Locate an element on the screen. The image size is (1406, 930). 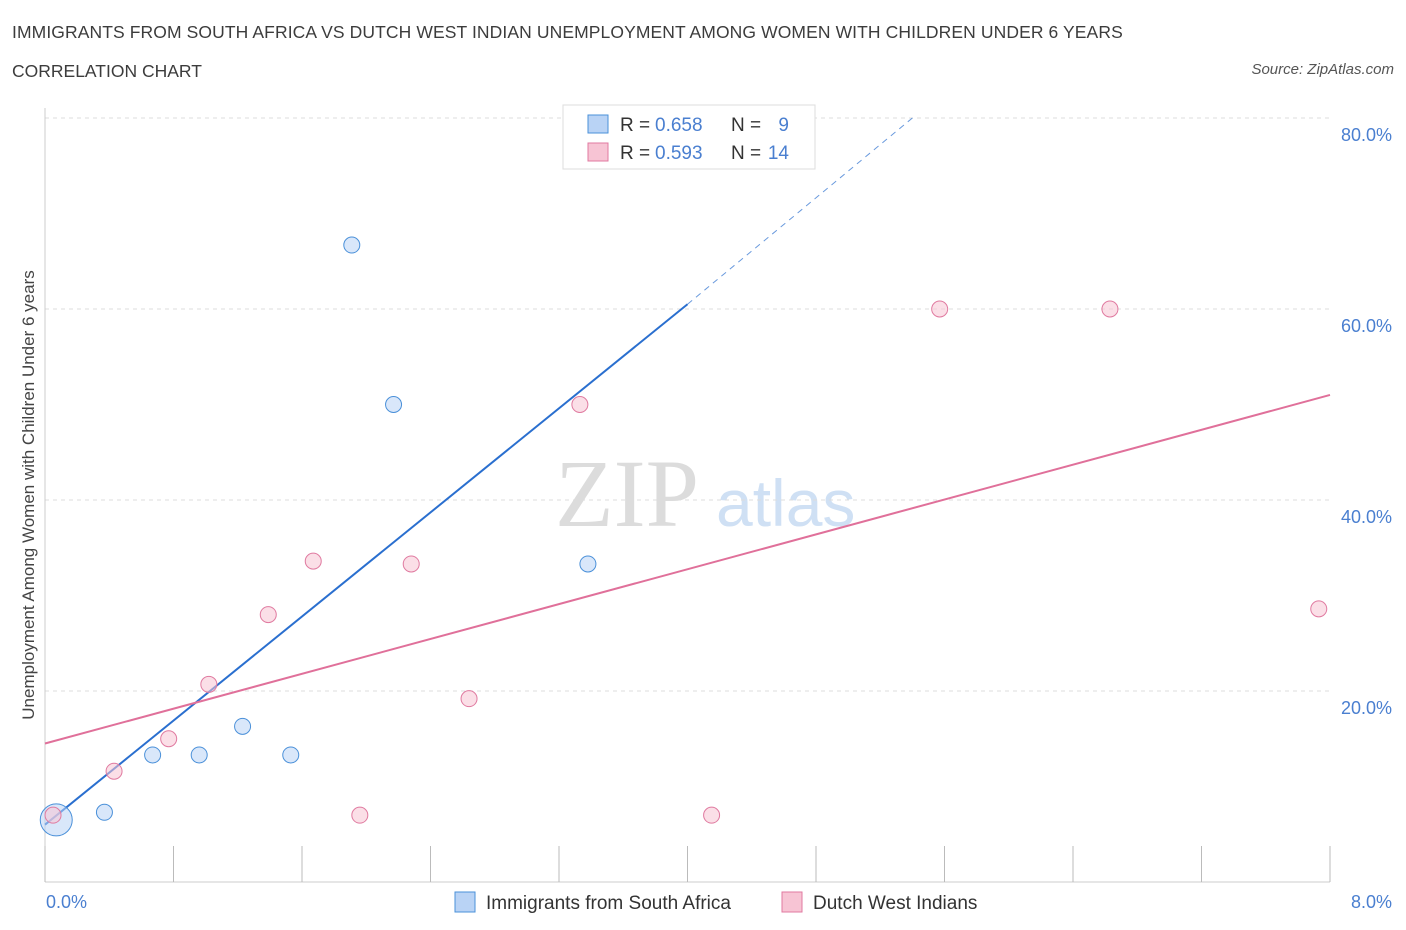
bottom-legend-label-south-africa: Immigrants from South Africa is located at coordinates (608, 903).